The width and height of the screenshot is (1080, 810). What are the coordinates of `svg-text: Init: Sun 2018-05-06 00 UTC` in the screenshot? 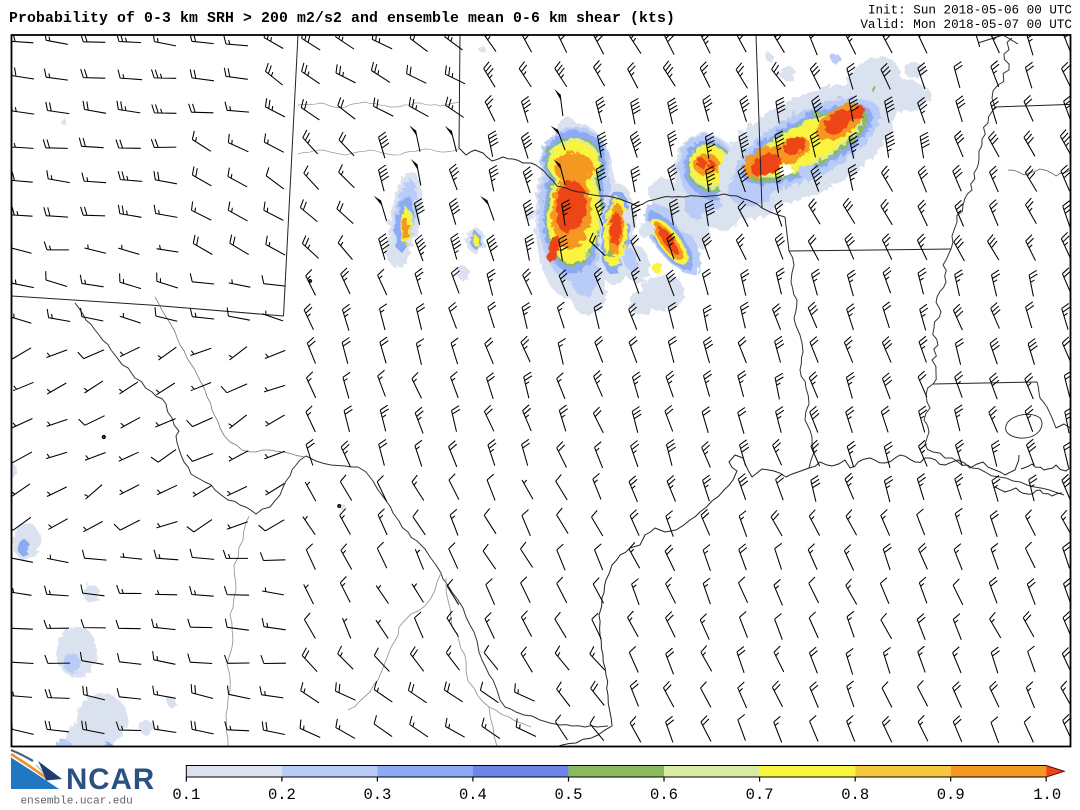 It's located at (970, 11).